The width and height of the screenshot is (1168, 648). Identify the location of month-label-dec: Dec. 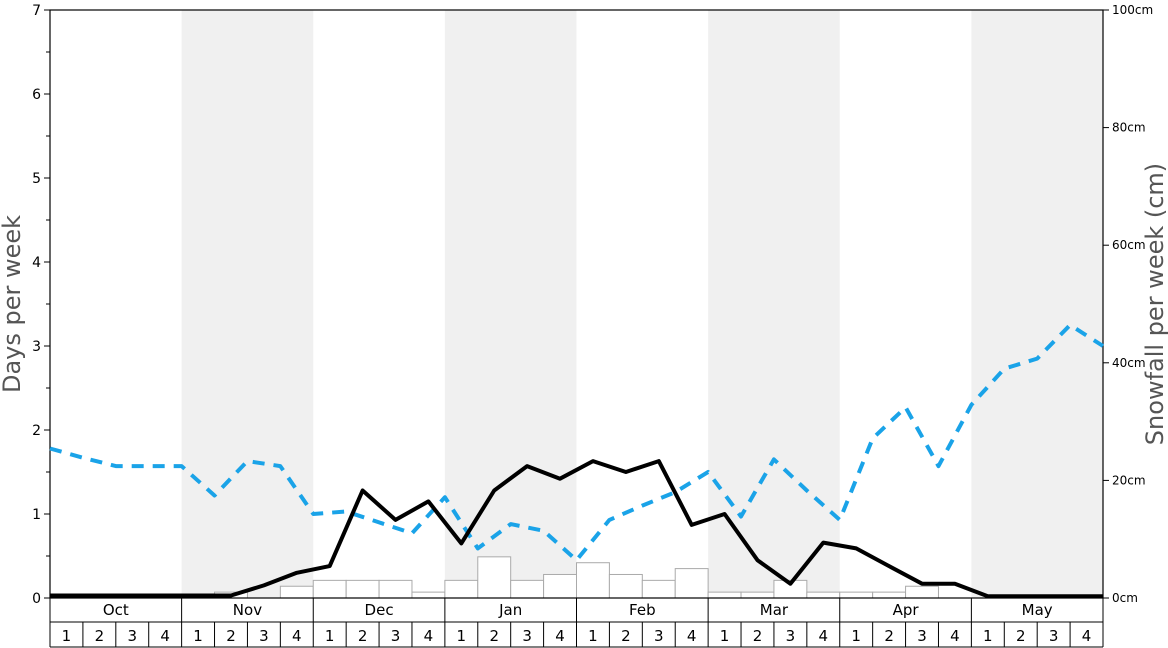
(379, 610).